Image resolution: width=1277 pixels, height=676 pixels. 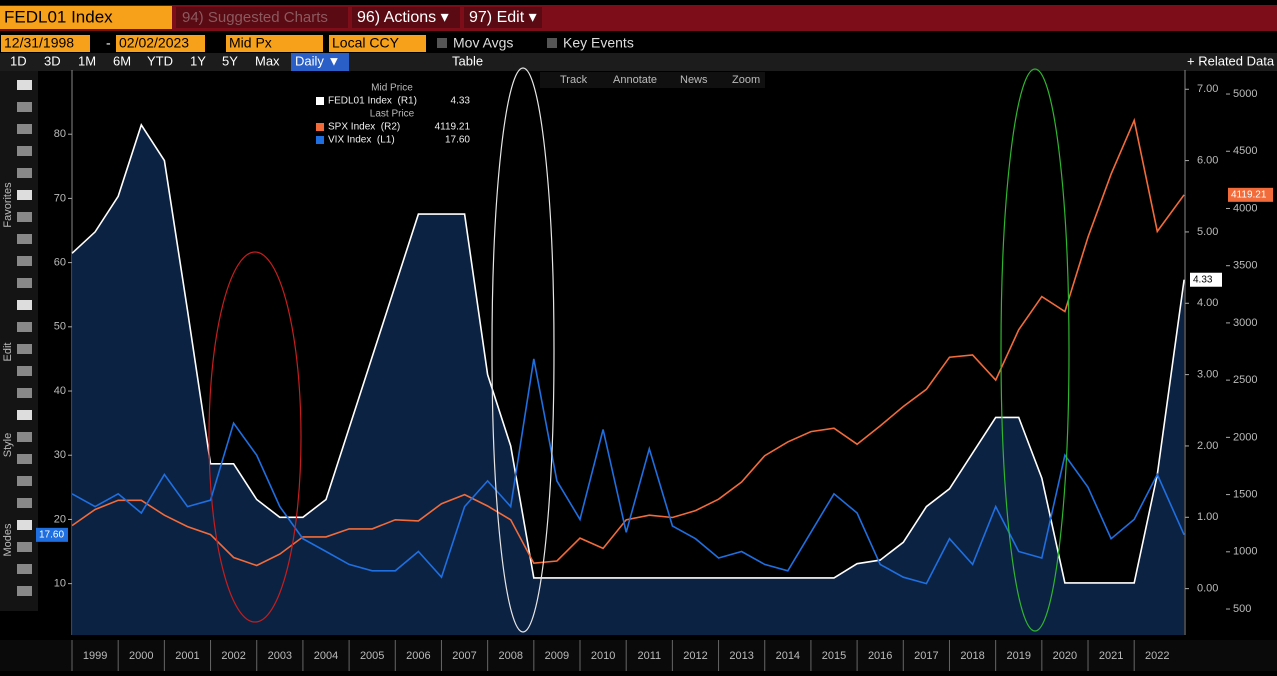 What do you see at coordinates (18, 60) in the screenshot?
I see `period-btn: 1D` at bounding box center [18, 60].